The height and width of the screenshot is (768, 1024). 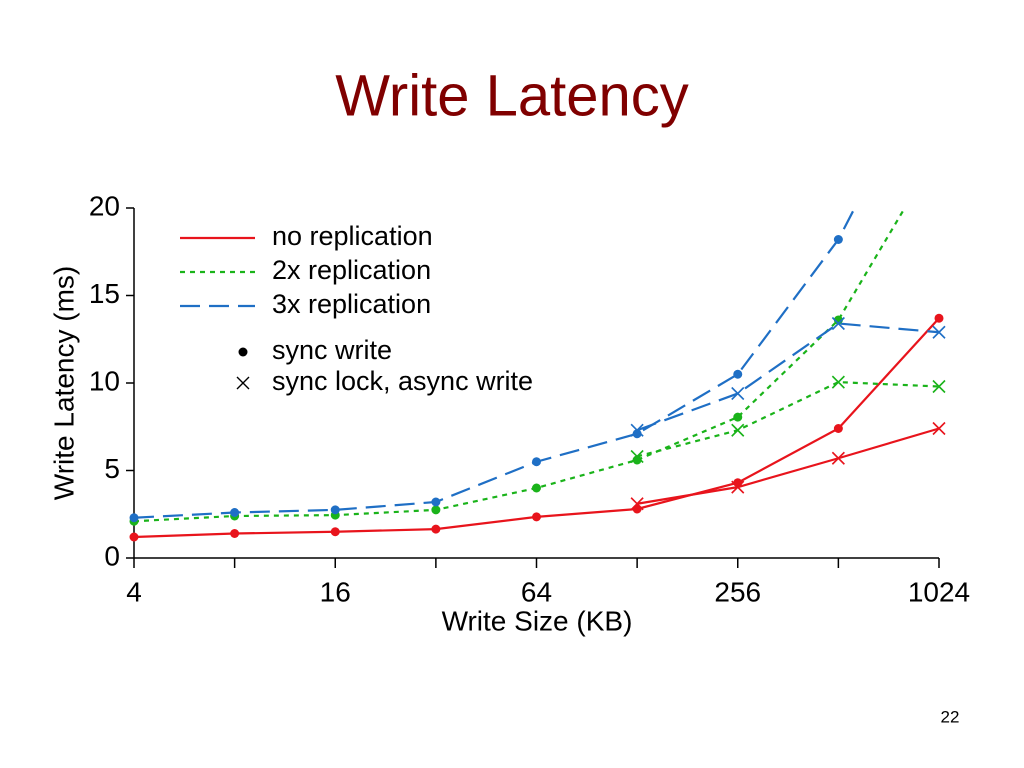 I want to click on y-tick-label: 10, so click(x=104, y=380).